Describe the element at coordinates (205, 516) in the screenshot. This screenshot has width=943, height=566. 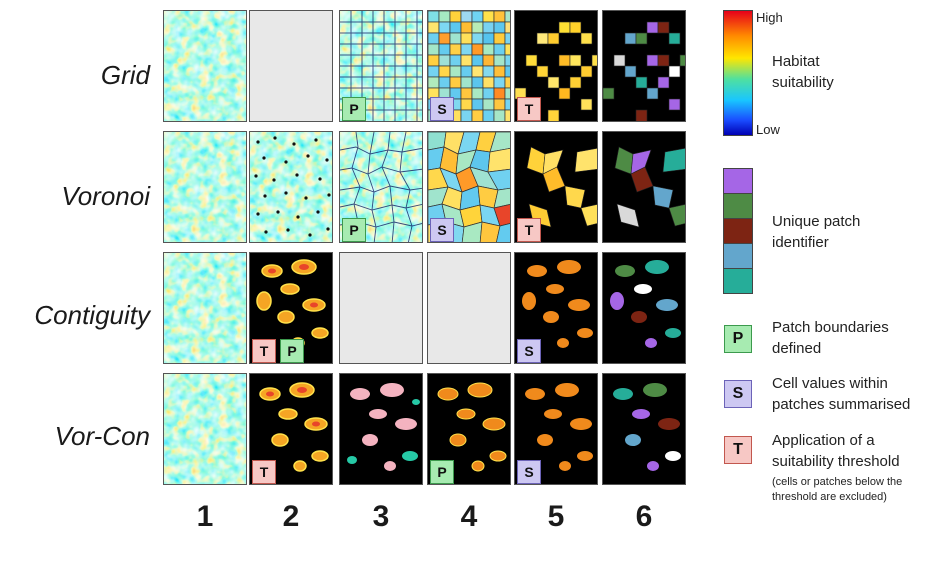
I see `column-number-1: 1` at that location.